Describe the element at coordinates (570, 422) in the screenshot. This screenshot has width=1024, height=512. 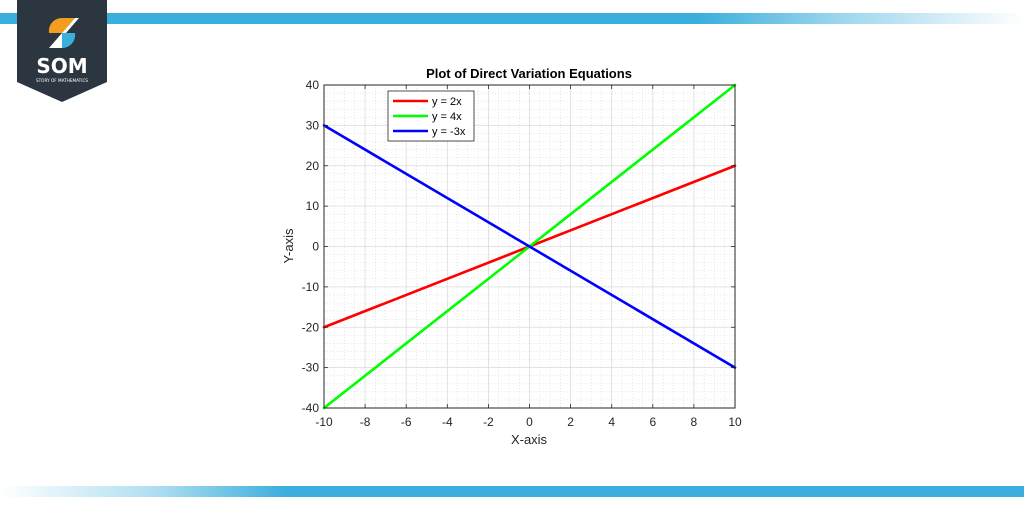
I see `x-tick-label: 2` at that location.